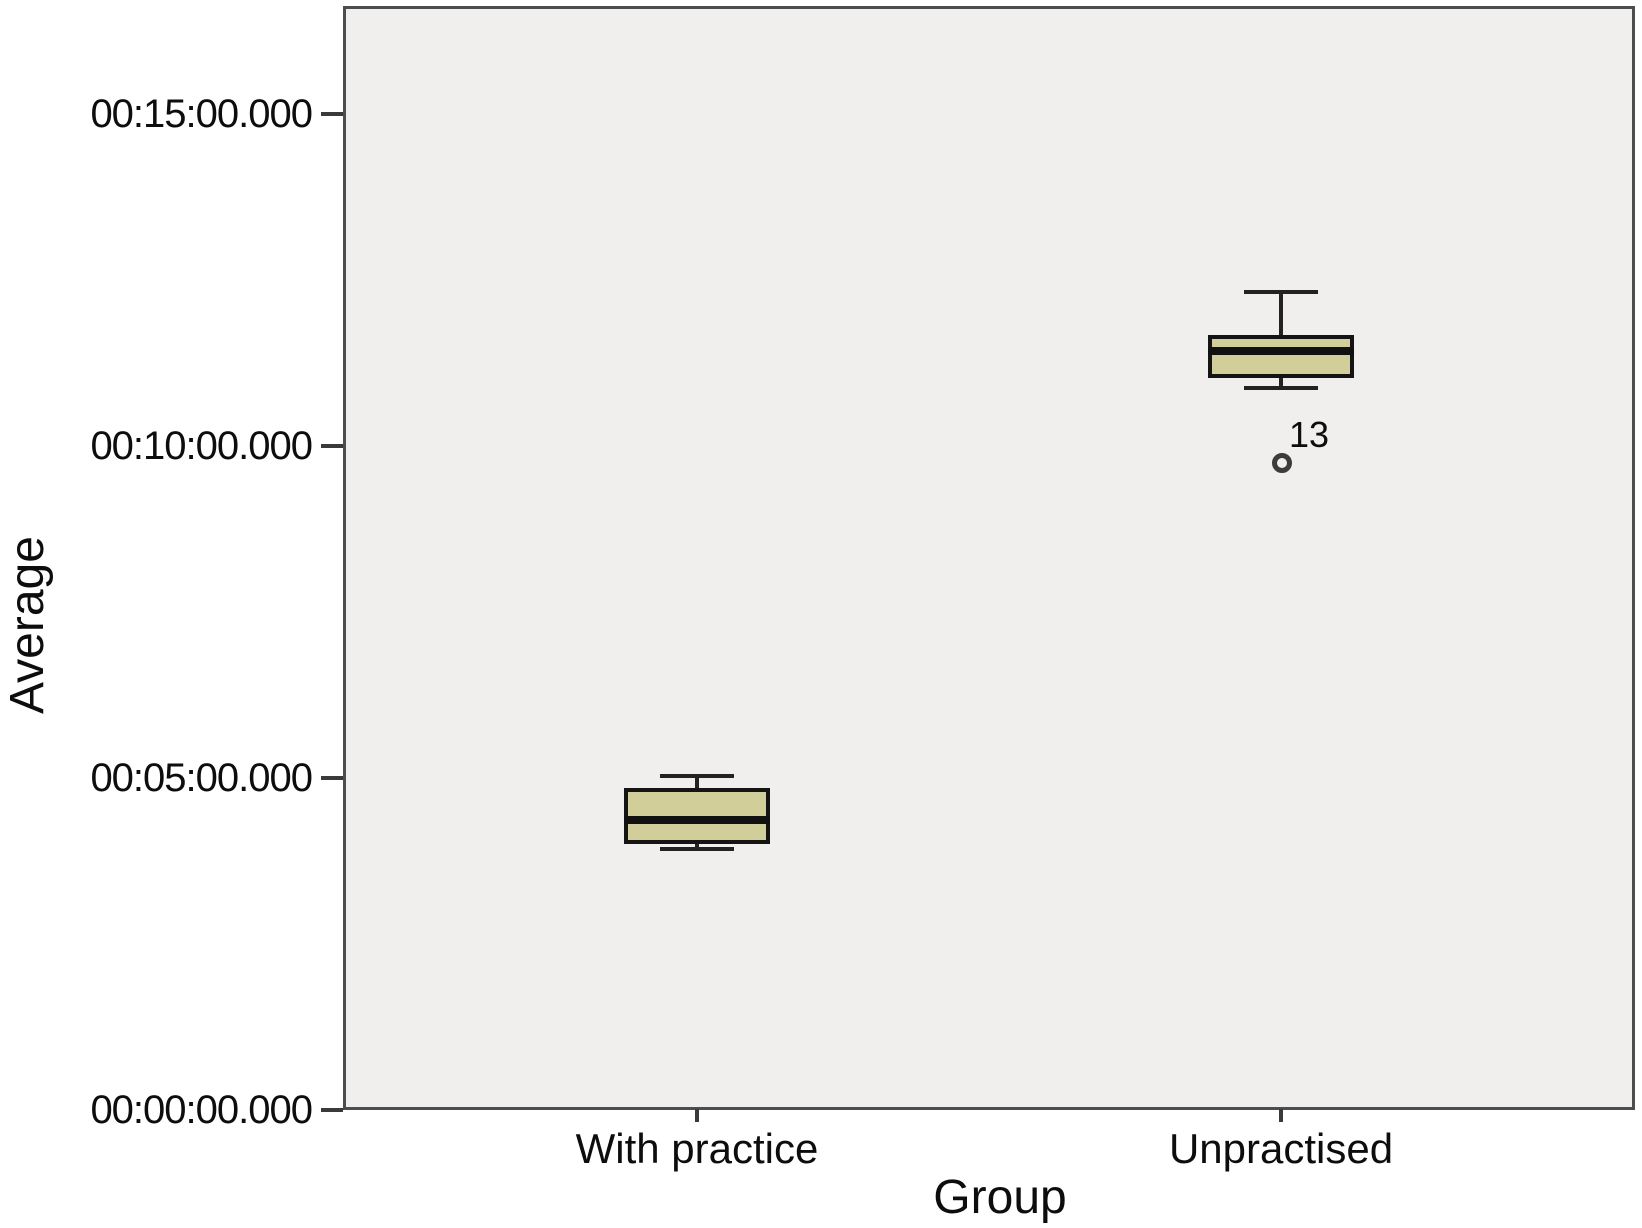 This screenshot has height=1228, width=1642. Describe the element at coordinates (201, 114) in the screenshot. I see `y-tick-label: 00:15:00.000` at that location.